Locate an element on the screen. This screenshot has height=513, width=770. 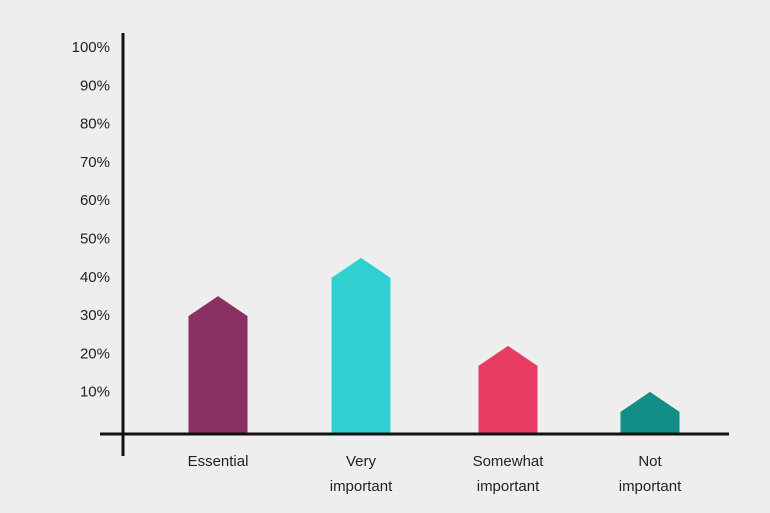
y-tick-label: 90% is located at coordinates (95, 85).